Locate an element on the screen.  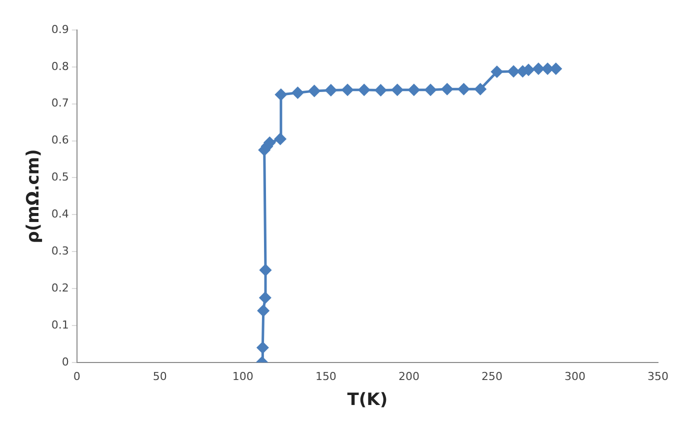
y-tick-label: 0.3 is located at coordinates (60, 251).